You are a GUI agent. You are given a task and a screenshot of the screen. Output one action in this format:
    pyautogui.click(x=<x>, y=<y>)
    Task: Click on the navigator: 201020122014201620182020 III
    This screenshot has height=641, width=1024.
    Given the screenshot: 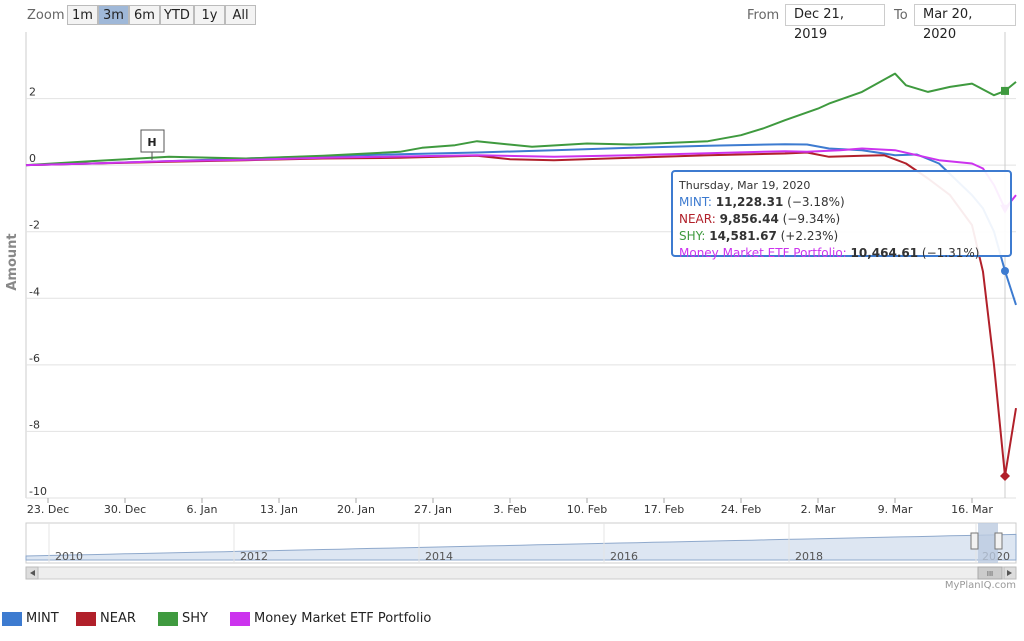 What is the action you would take?
    pyautogui.click(x=521, y=551)
    